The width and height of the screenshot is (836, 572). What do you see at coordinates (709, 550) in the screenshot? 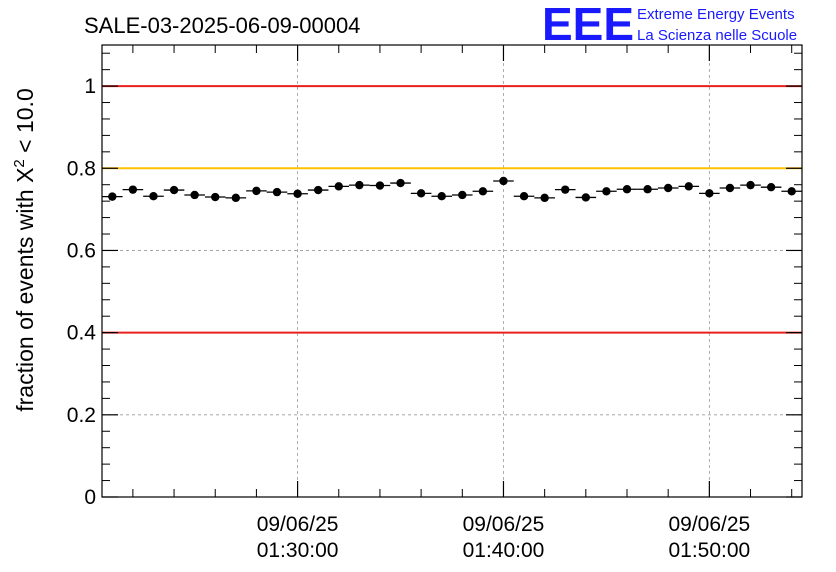
I see `x-tick-time: 01:50:00` at bounding box center [709, 550].